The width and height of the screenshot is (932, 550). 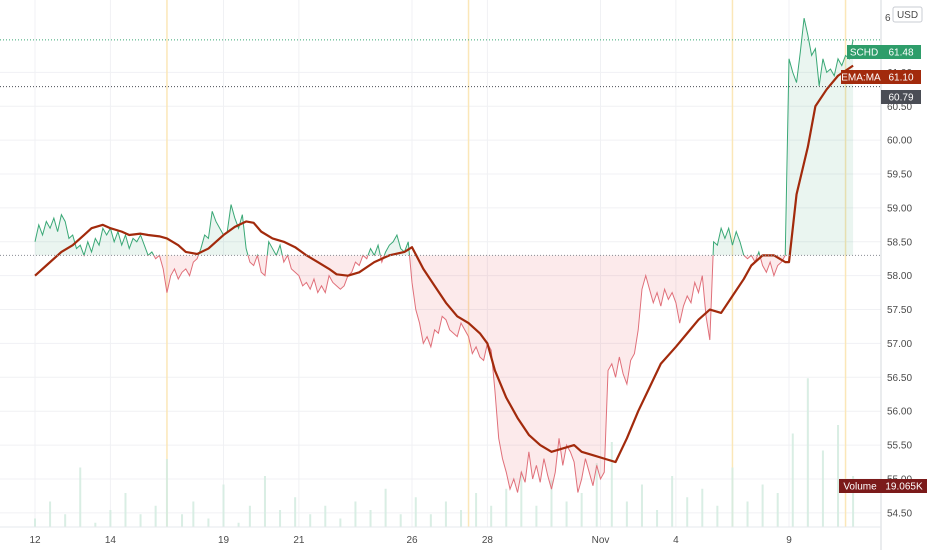 I want to click on time-axis: 12 14 19 21 26 28 Nov 4 9, so click(x=410, y=540).